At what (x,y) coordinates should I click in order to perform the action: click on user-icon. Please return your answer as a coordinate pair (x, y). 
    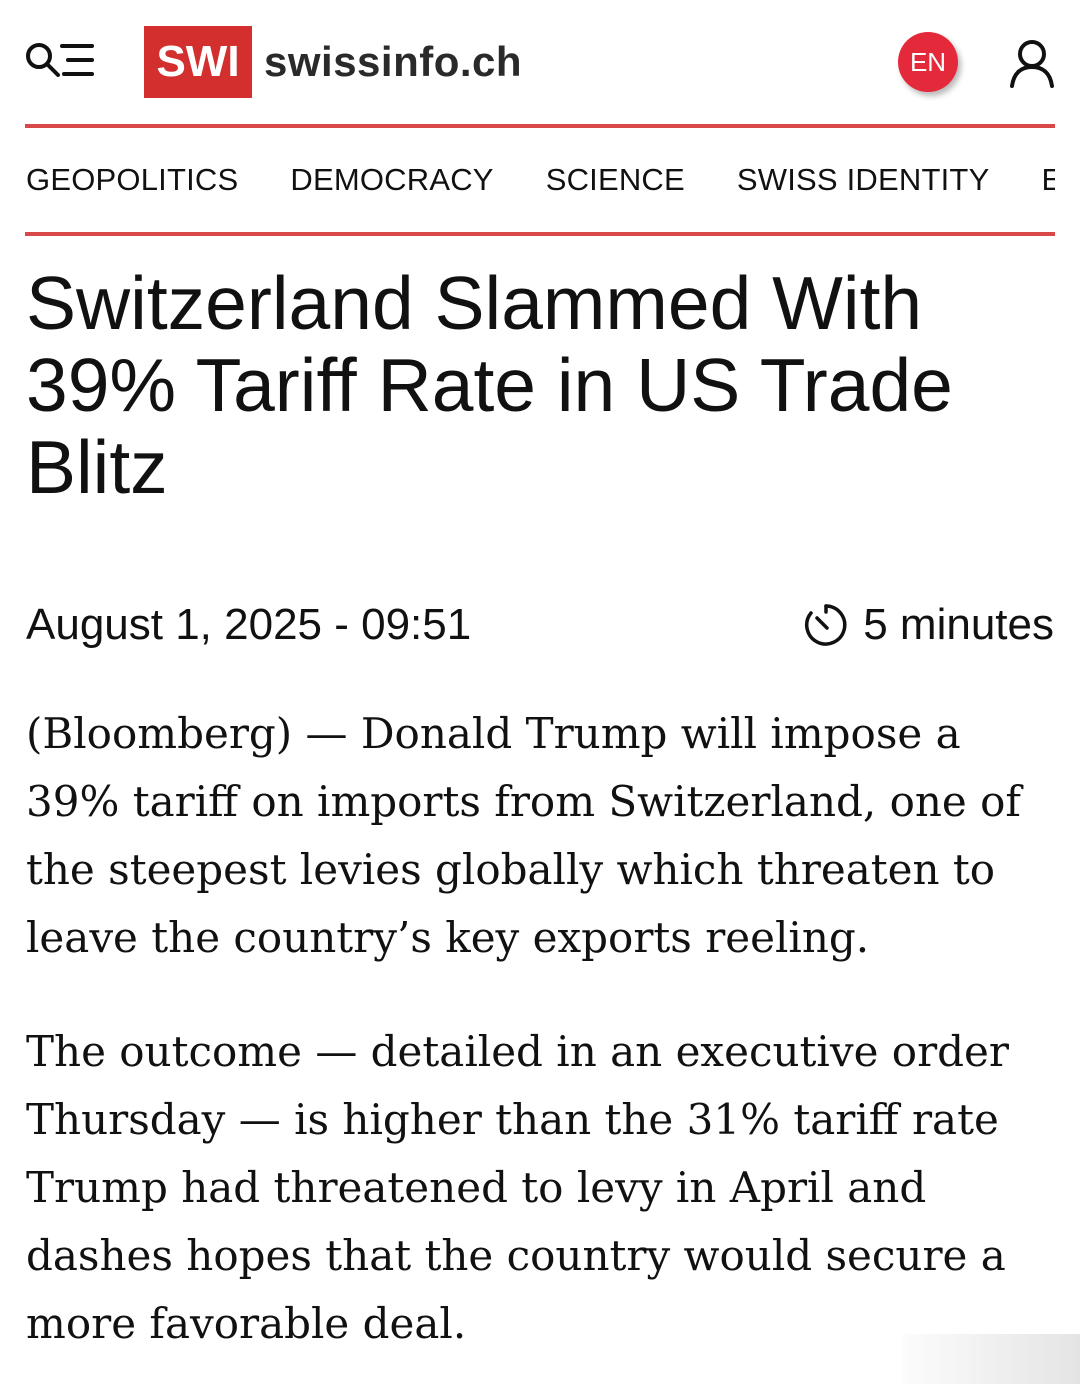
    Looking at the image, I should click on (1032, 64).